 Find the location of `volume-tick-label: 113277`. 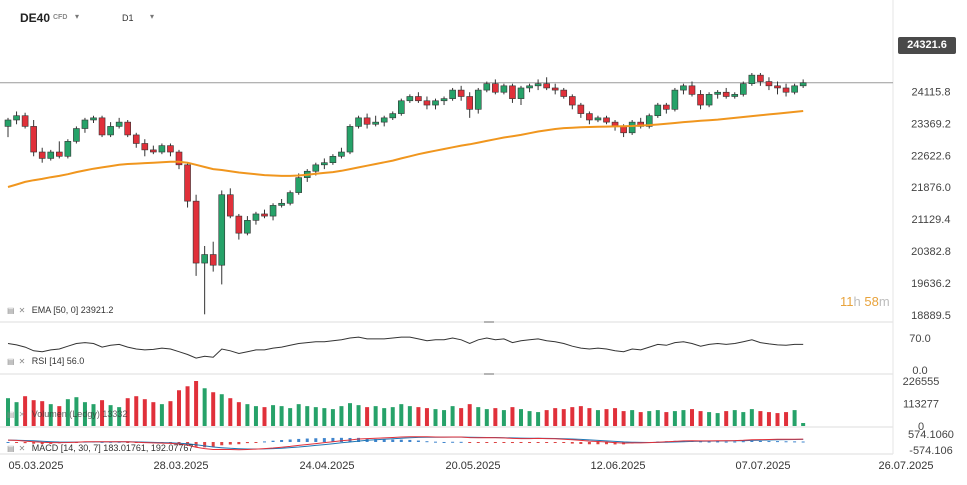

volume-tick-label: 113277 is located at coordinates (921, 405).